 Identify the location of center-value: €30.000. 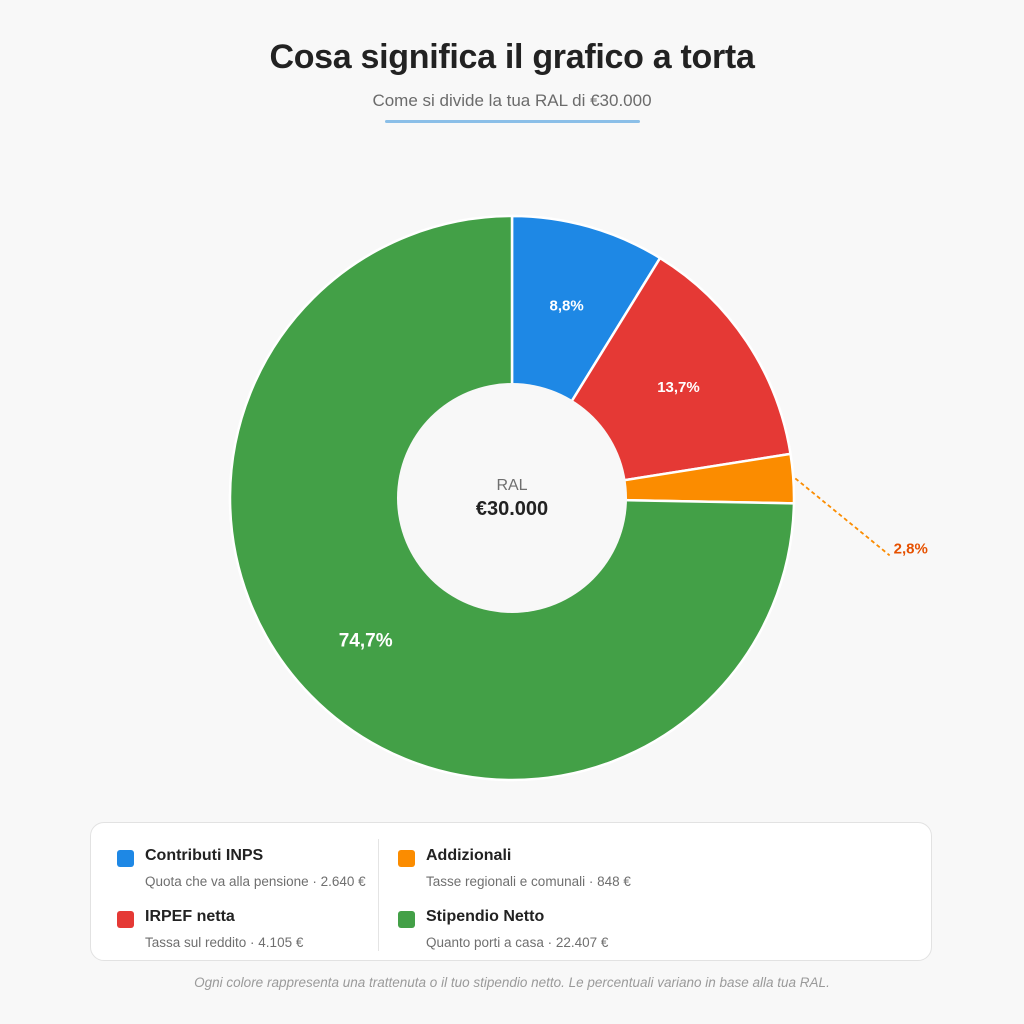
(512, 509).